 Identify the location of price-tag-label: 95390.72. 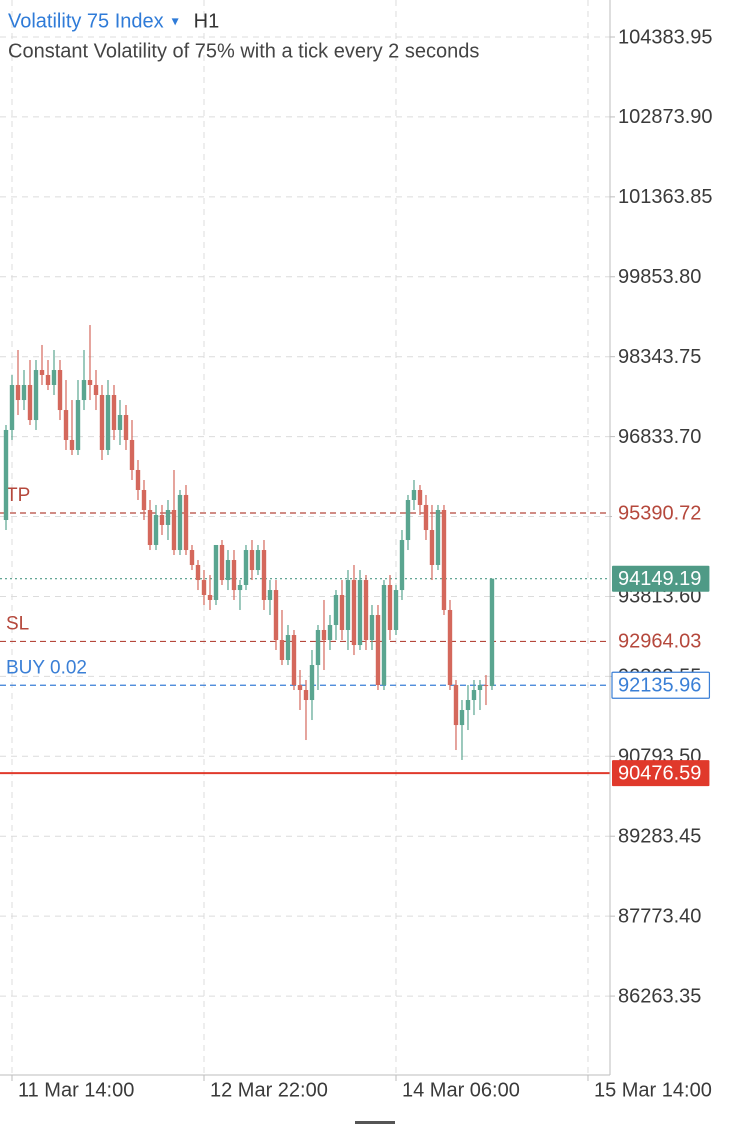
(659, 513).